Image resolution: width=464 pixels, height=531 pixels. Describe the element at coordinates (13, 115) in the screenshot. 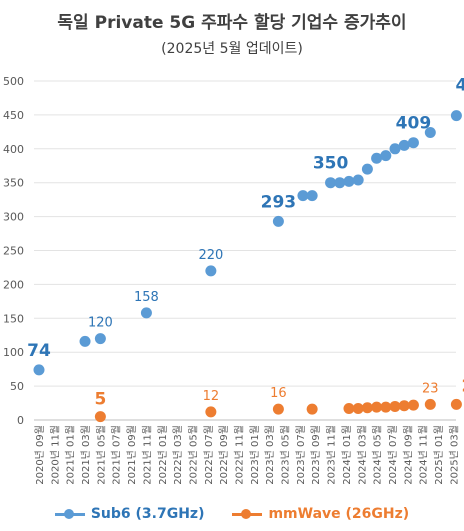

I see `y-tick-label: 450` at that location.